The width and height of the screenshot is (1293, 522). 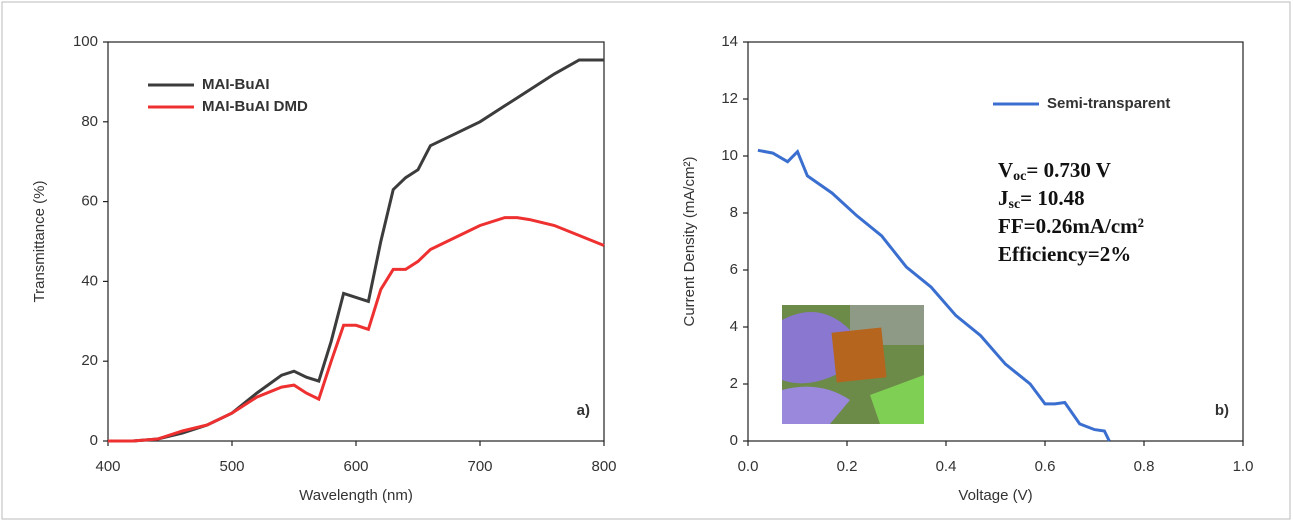 What do you see at coordinates (689, 241) in the screenshot?
I see `y-axis-label: Current Density (mA/cm²)` at bounding box center [689, 241].